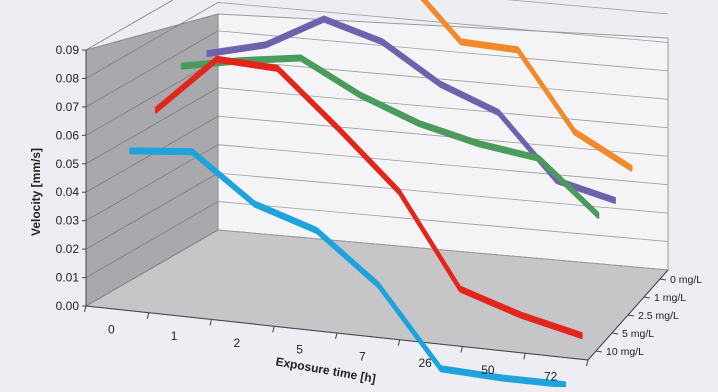 The image size is (718, 392). What do you see at coordinates (362, 356) in the screenshot?
I see `x-tick-label: 7` at bounding box center [362, 356].